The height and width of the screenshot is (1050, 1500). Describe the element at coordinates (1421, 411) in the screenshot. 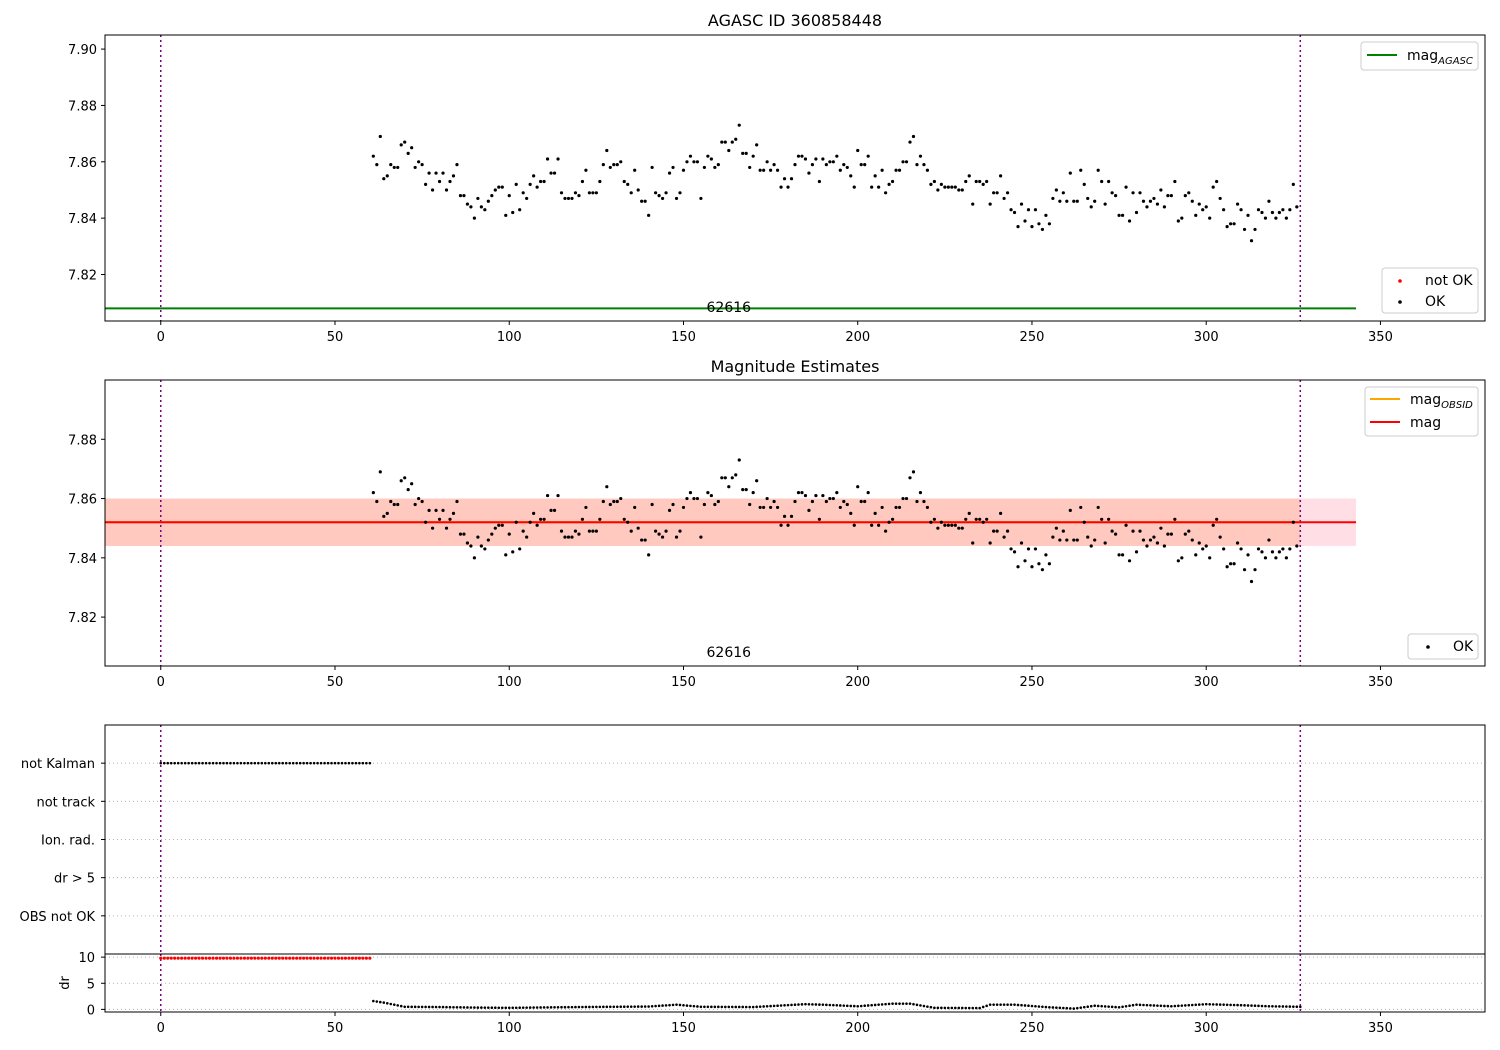

I see `panel2-legend-top: magOBSID mag` at that location.